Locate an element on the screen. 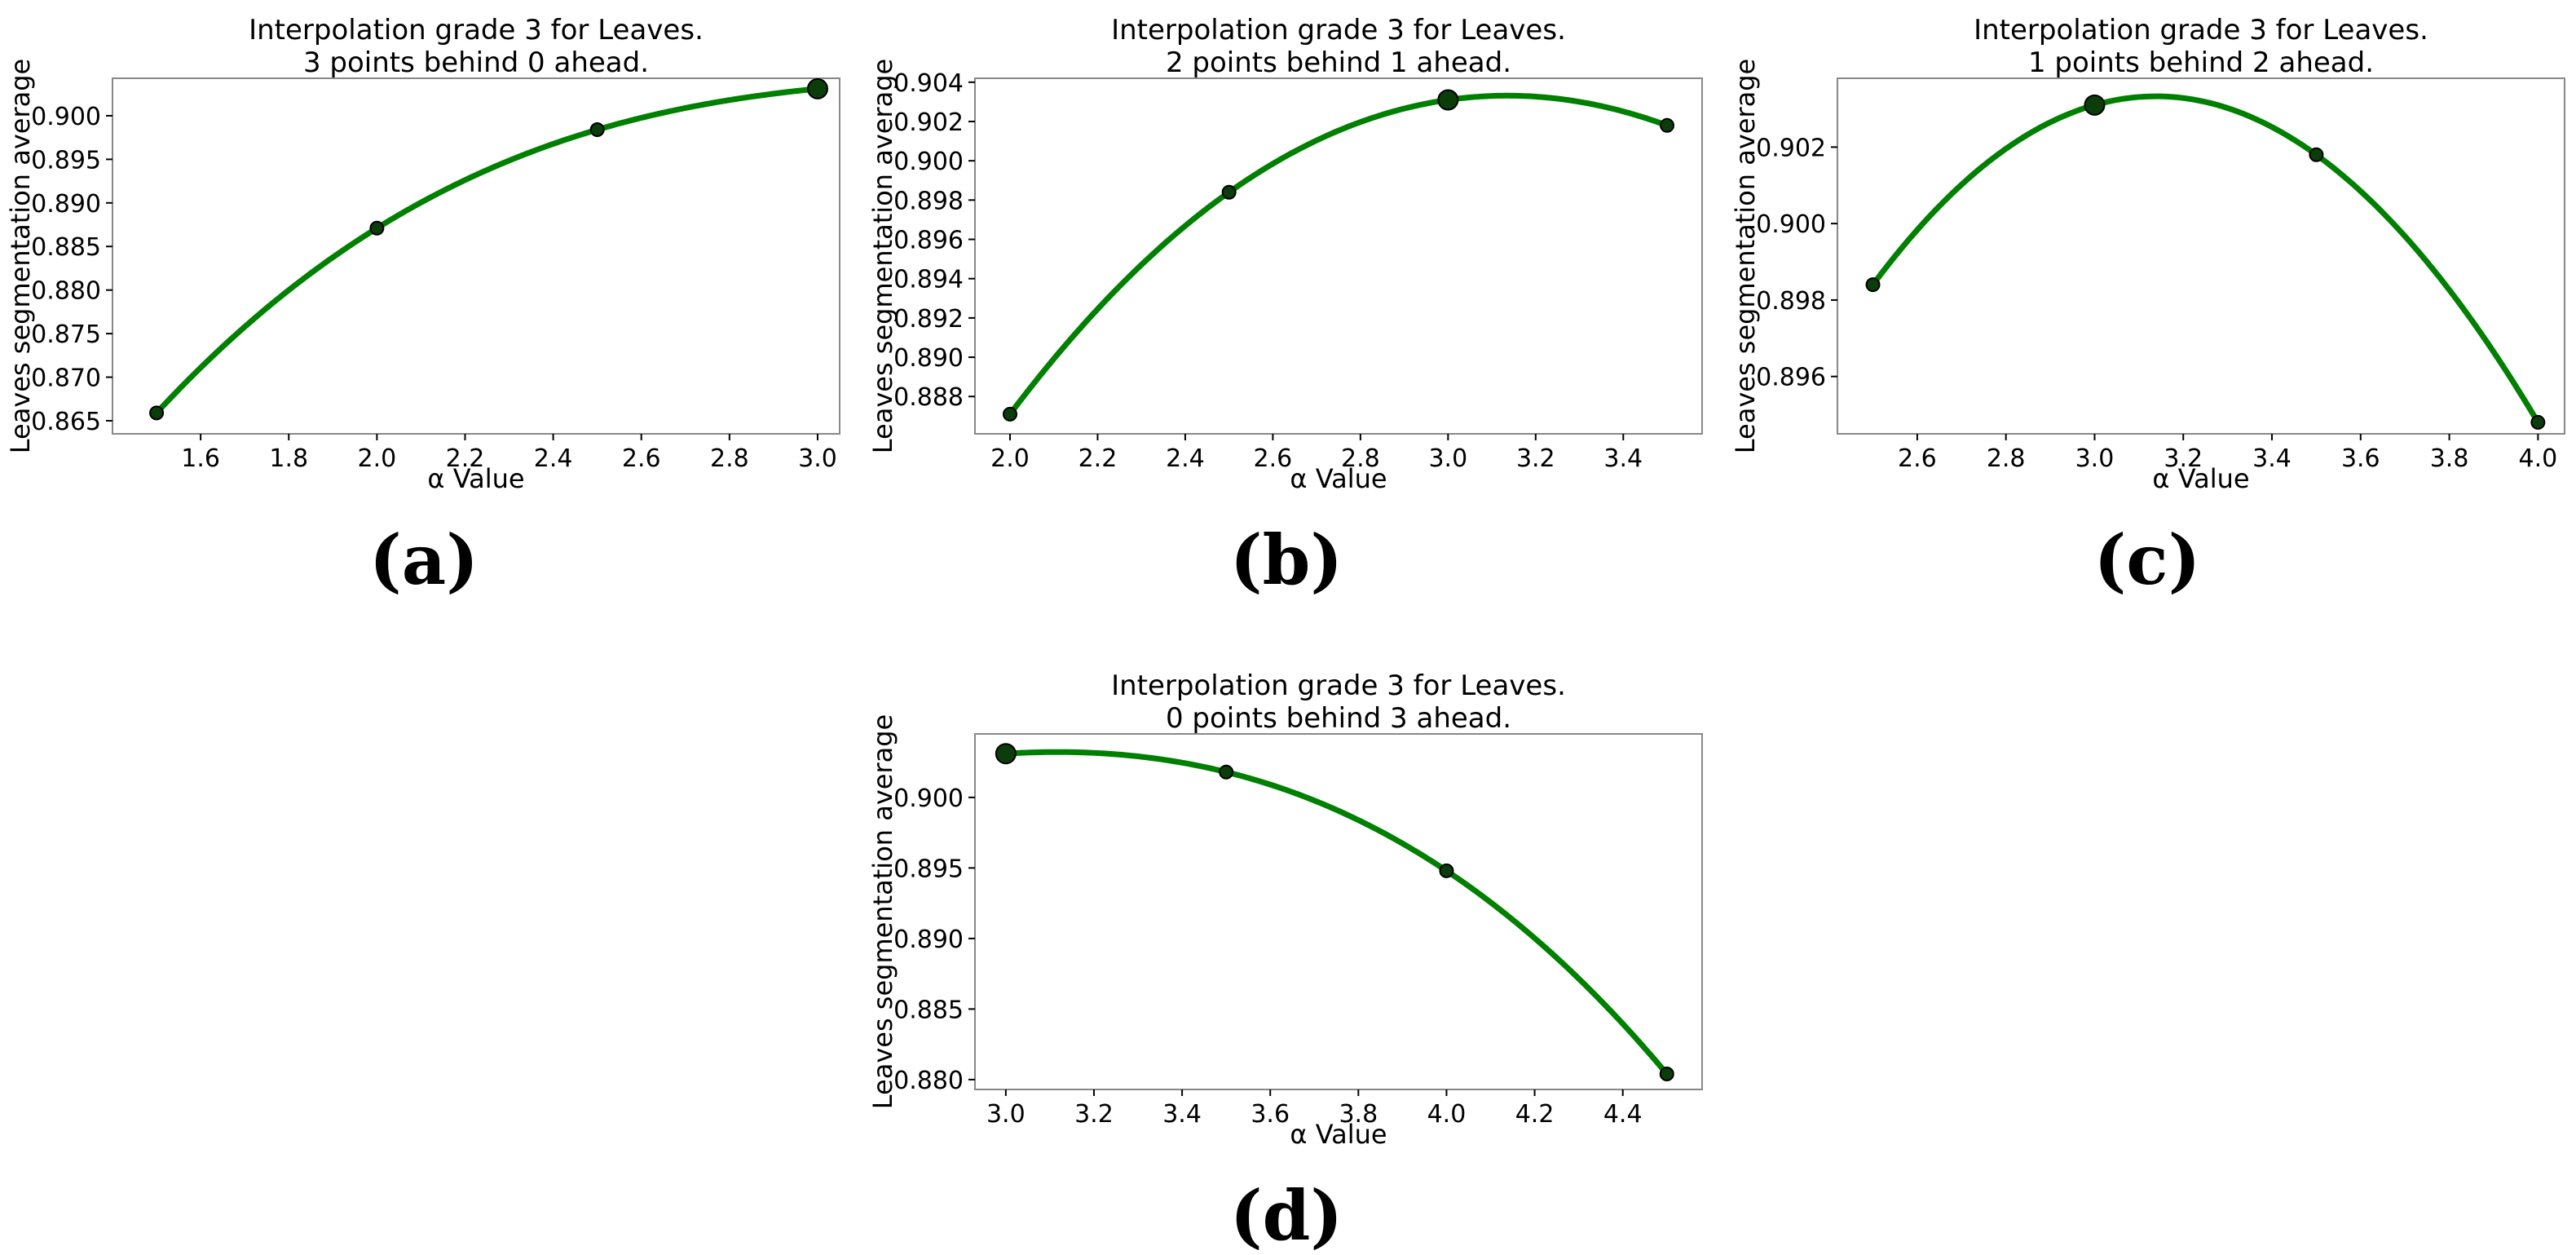 The image size is (2576, 1255). chart-subtitle: 0 points behind 3 ahead. is located at coordinates (1338, 719).